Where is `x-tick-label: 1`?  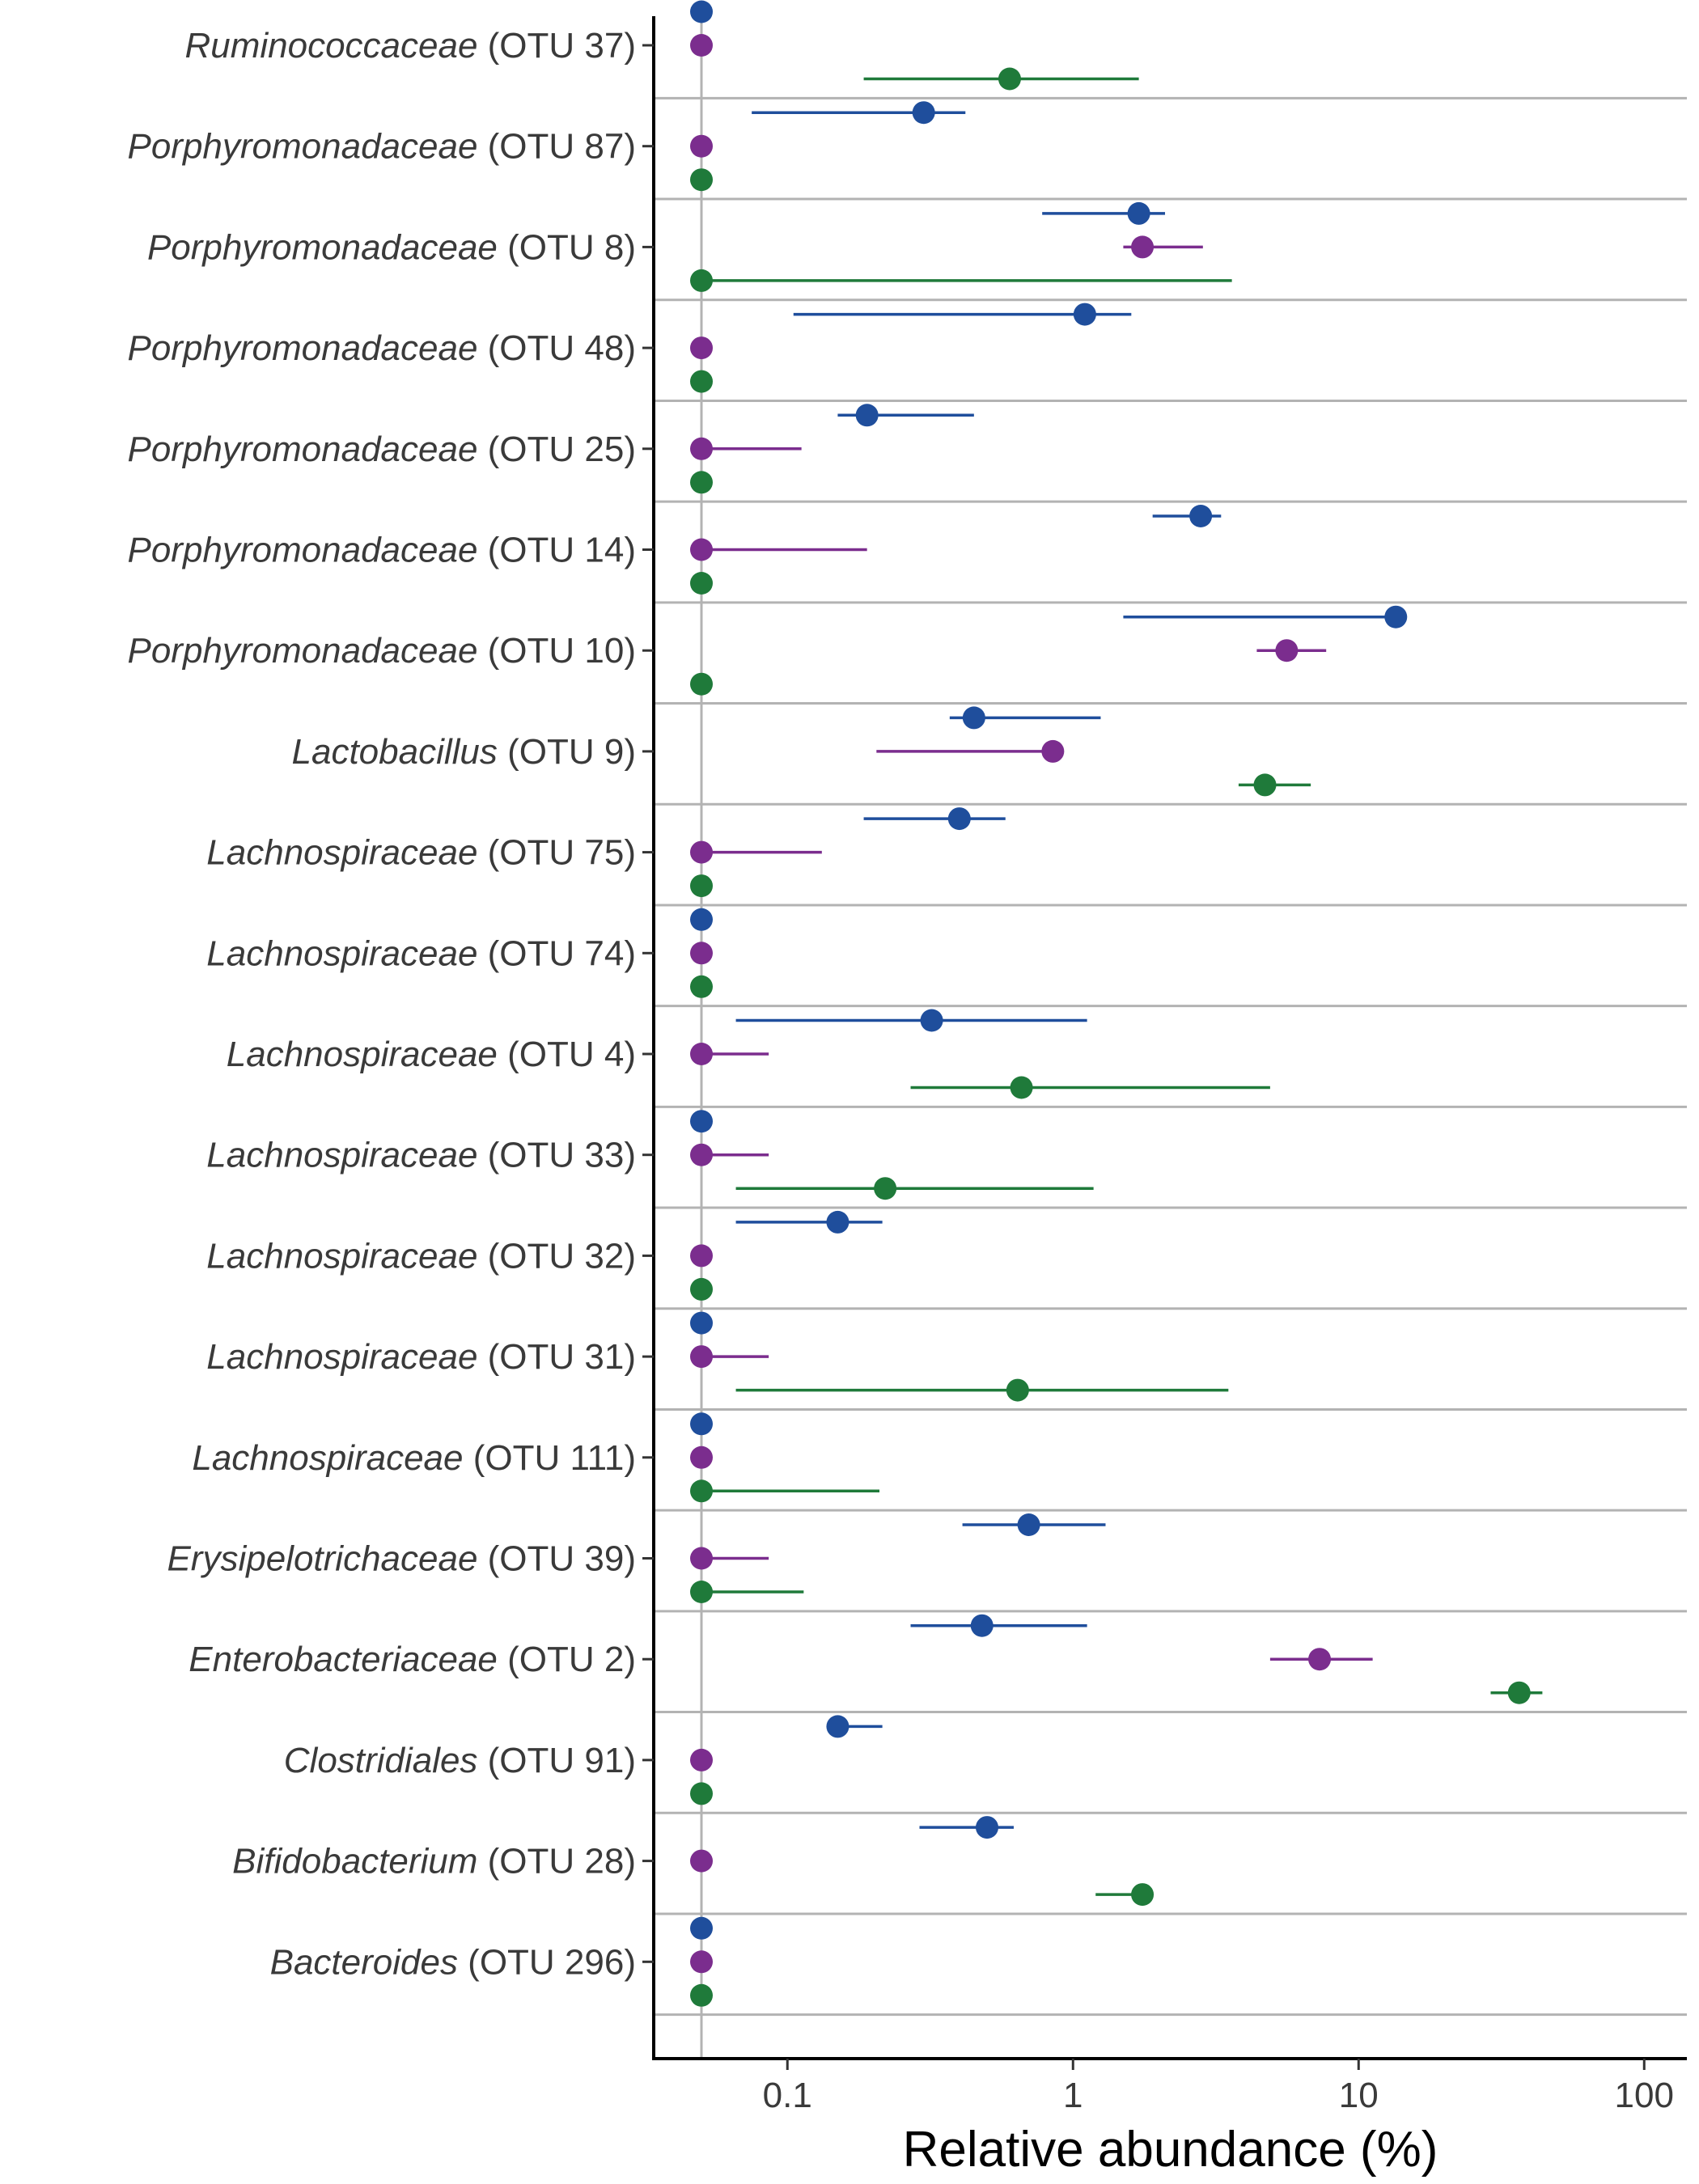
x-tick-label: 1 is located at coordinates (1073, 2095).